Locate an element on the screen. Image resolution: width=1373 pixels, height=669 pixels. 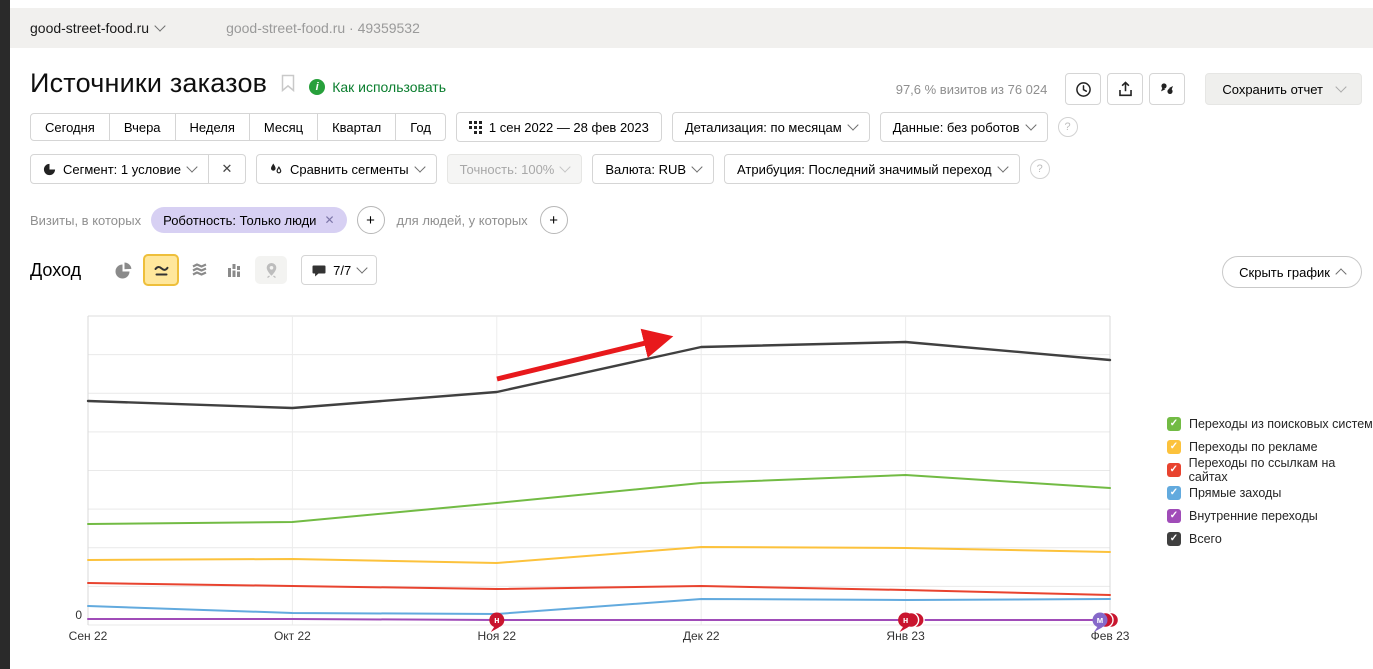
legend-label: Внутренние переходы is located at coordinates (1253, 515).